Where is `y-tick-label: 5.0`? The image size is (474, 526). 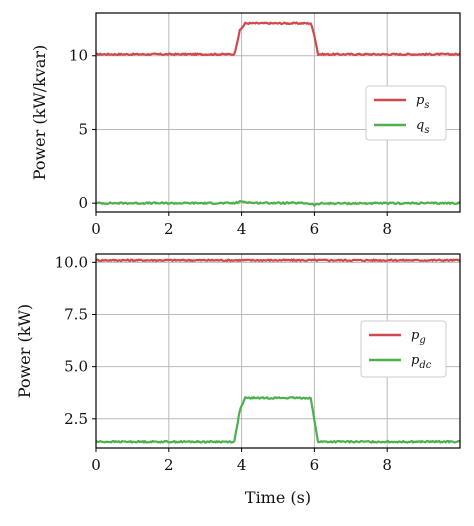
y-tick-label: 5.0 is located at coordinates (76, 367).